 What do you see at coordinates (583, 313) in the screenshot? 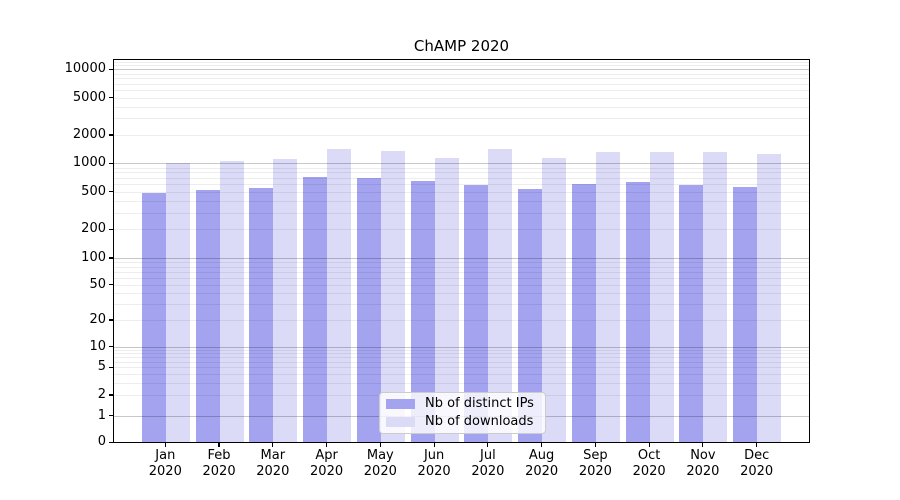
I see `bar-distinct-ips-sep` at bounding box center [583, 313].